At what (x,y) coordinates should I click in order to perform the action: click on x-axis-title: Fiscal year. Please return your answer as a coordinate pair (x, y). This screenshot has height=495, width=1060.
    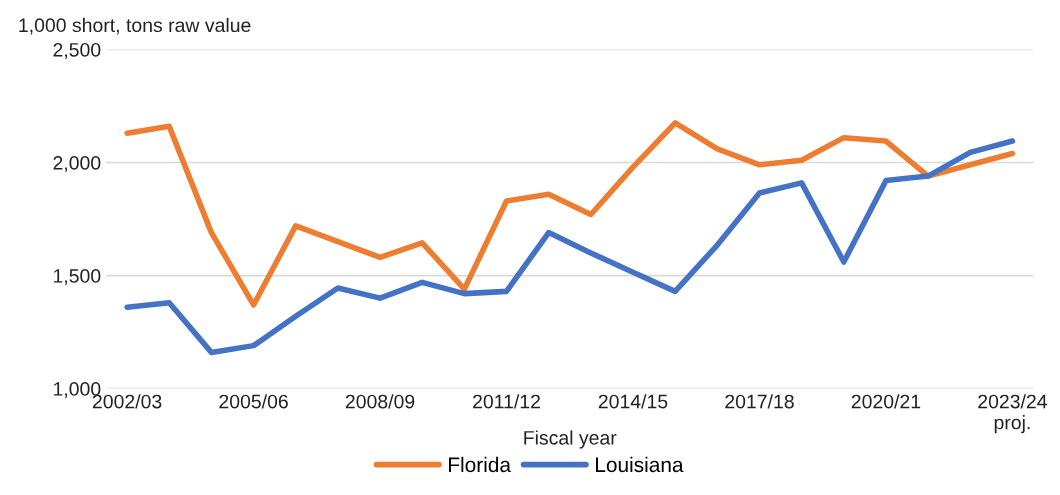
    Looking at the image, I should click on (570, 439).